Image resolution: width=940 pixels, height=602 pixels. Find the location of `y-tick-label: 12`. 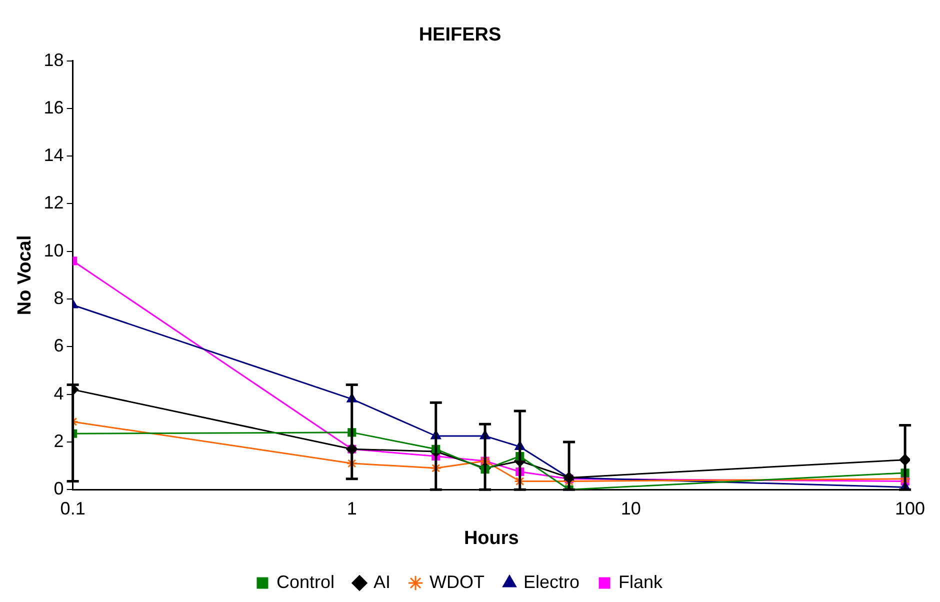

y-tick-label: 12 is located at coordinates (54, 202).